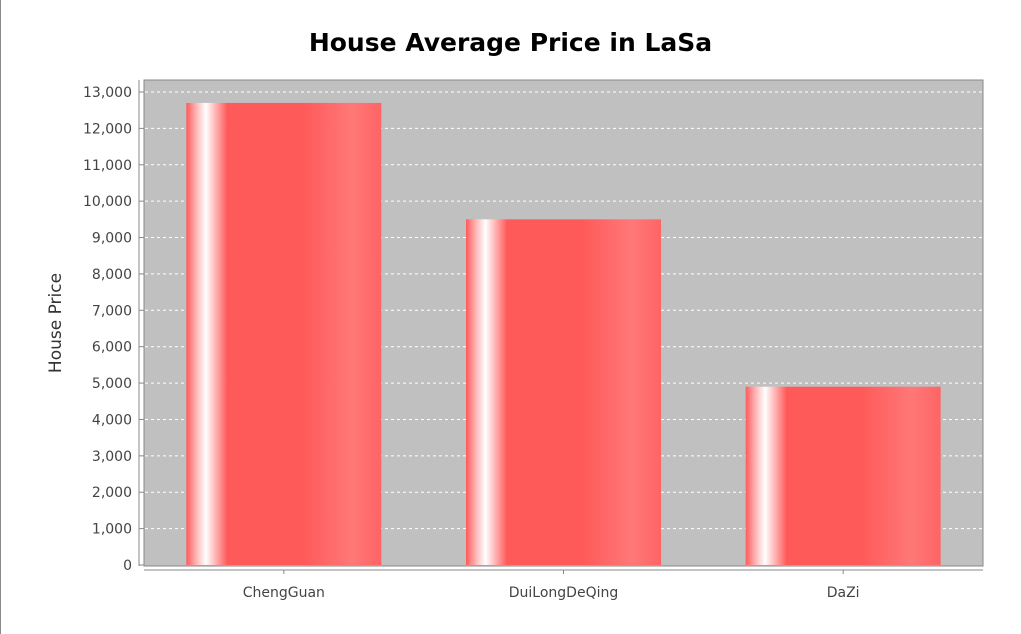 The height and width of the screenshot is (634, 1021). Describe the element at coordinates (112, 420) in the screenshot. I see `y-tick-label: 4,000` at that location.